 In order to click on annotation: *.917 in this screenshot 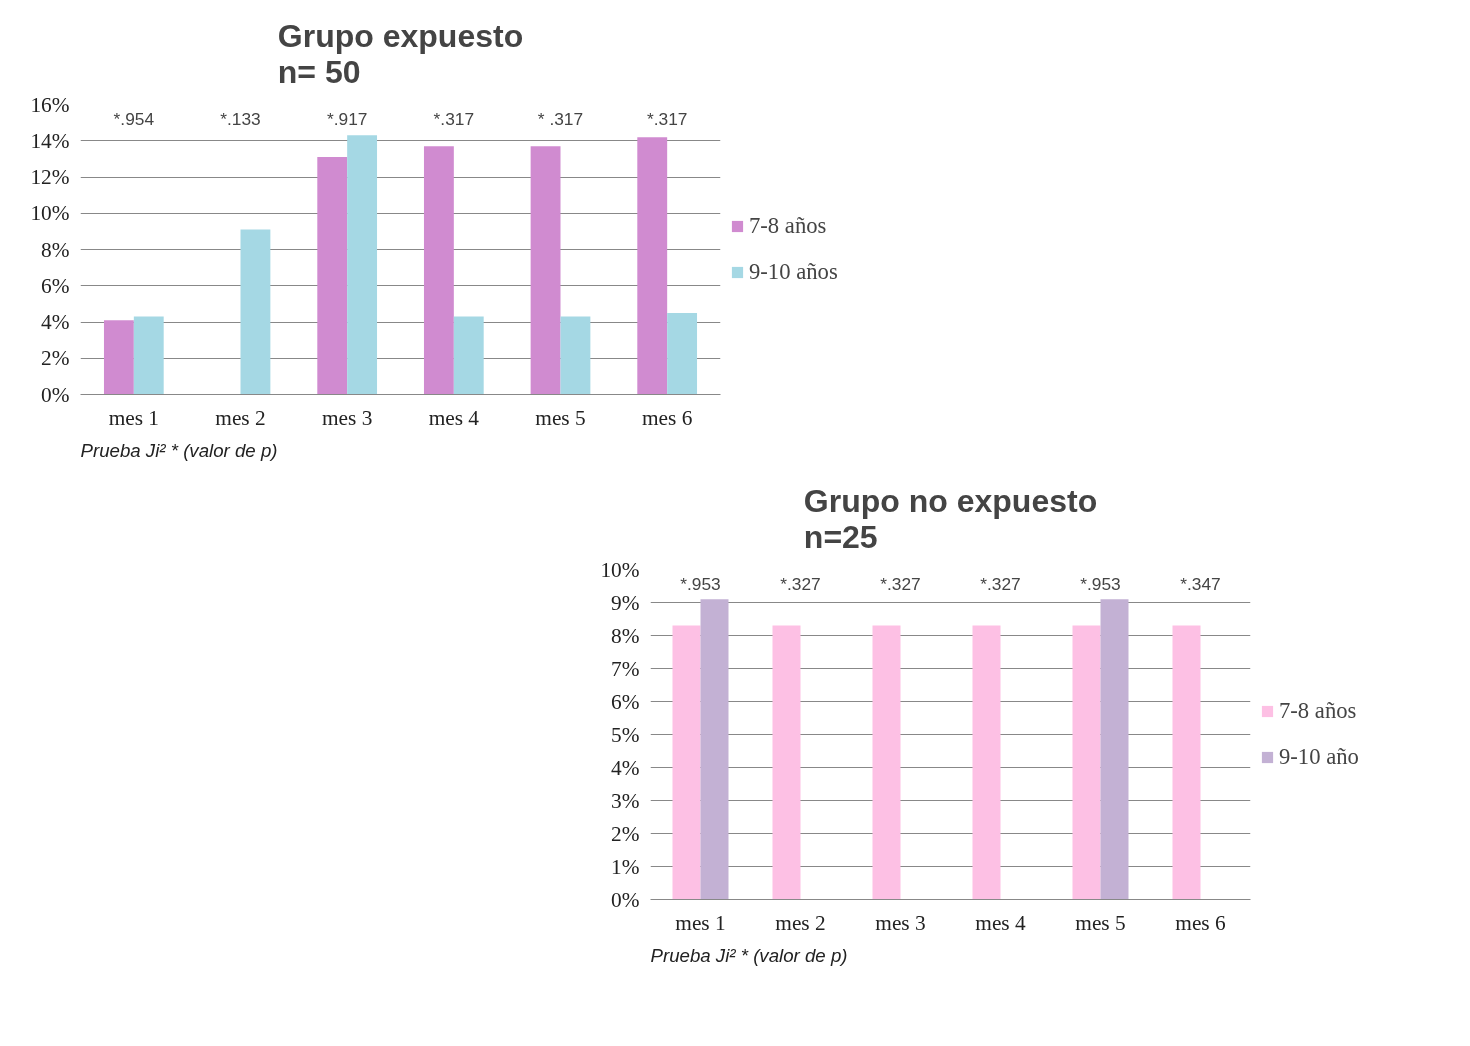, I will do `click(347, 118)`.